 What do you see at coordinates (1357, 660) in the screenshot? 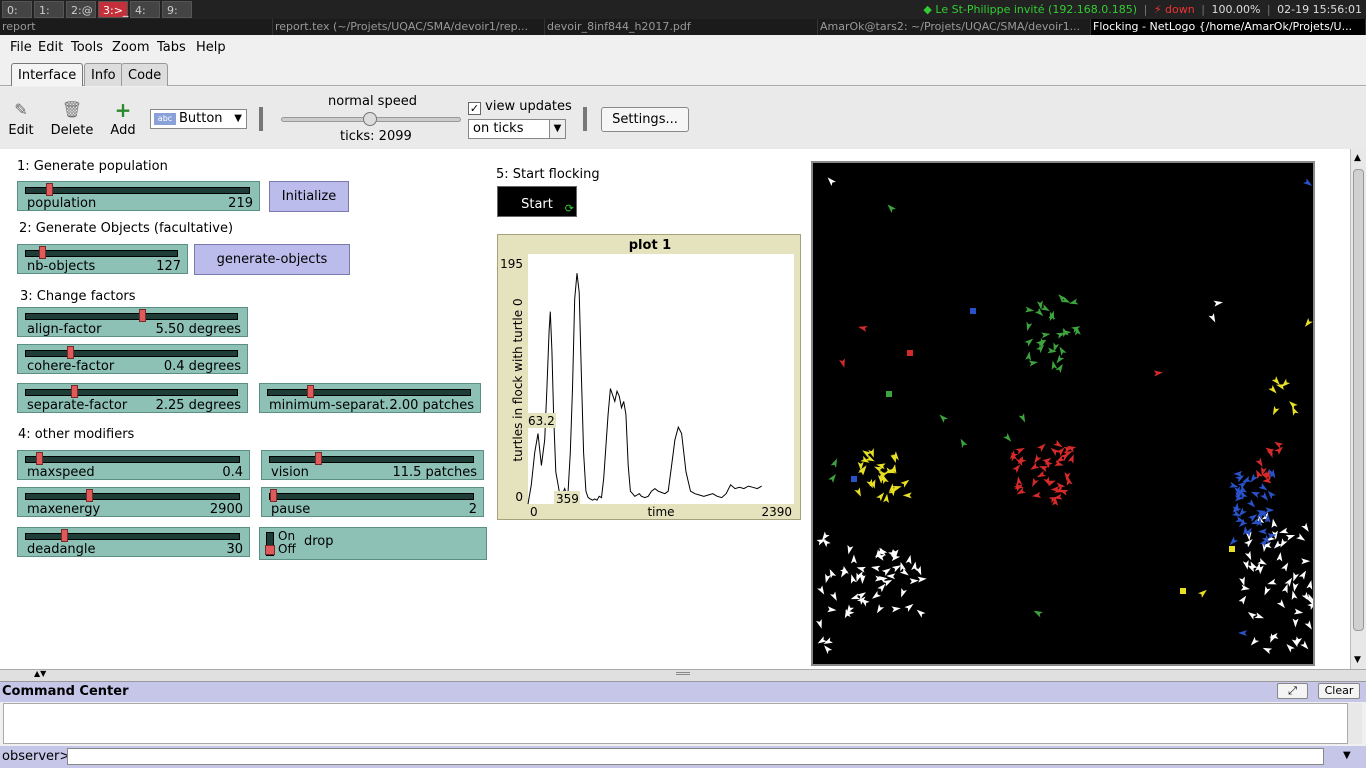
I see `scroll-down-icon: ▼` at bounding box center [1357, 660].